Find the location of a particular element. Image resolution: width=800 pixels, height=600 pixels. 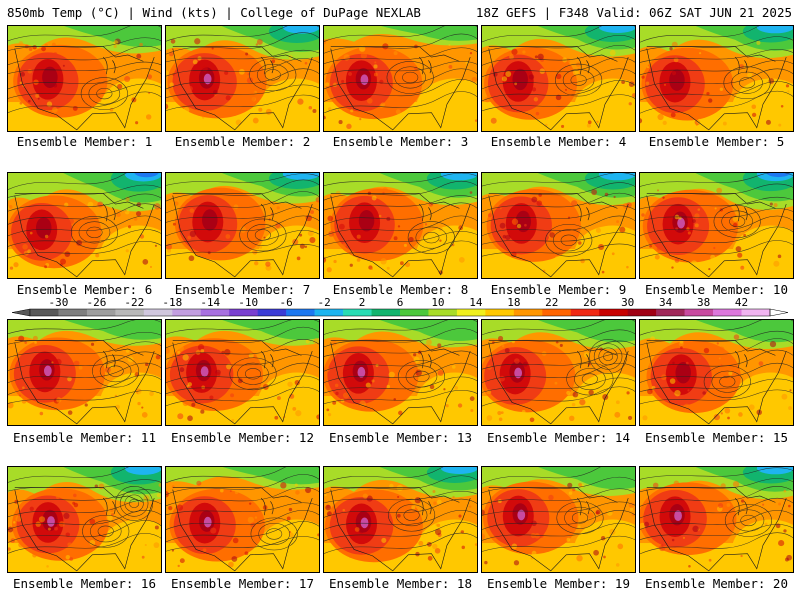

colorbar-tick-label: 42 is located at coordinates (741, 302).